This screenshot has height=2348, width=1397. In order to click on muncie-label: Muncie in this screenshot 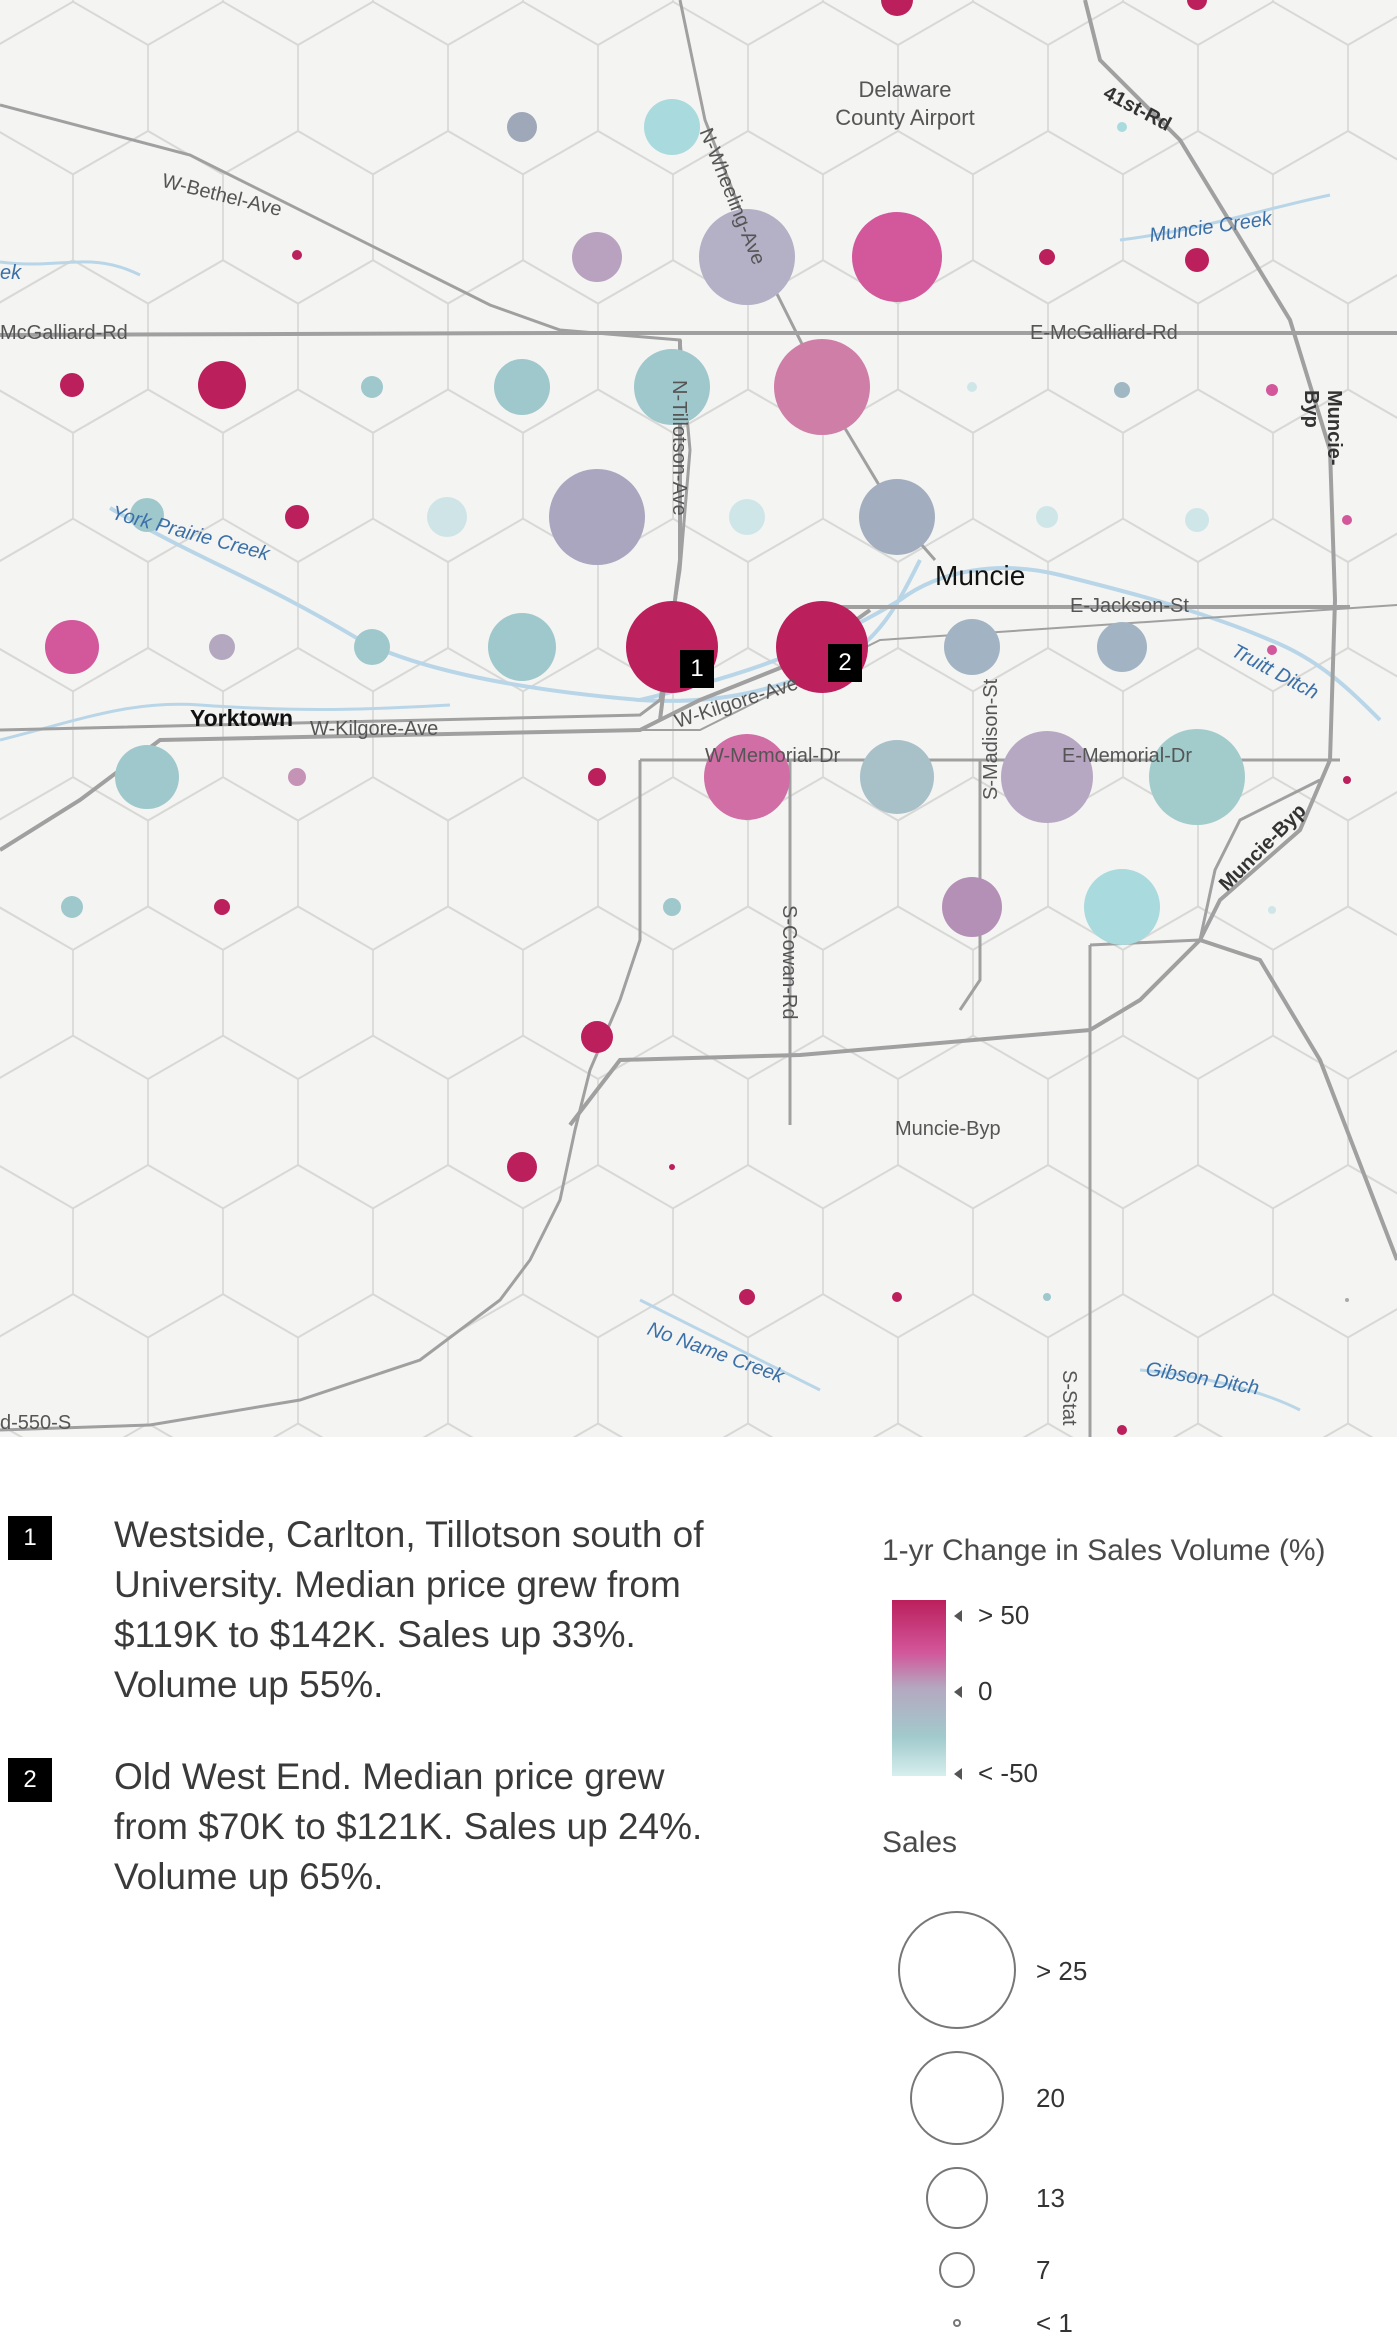, I will do `click(980, 575)`.